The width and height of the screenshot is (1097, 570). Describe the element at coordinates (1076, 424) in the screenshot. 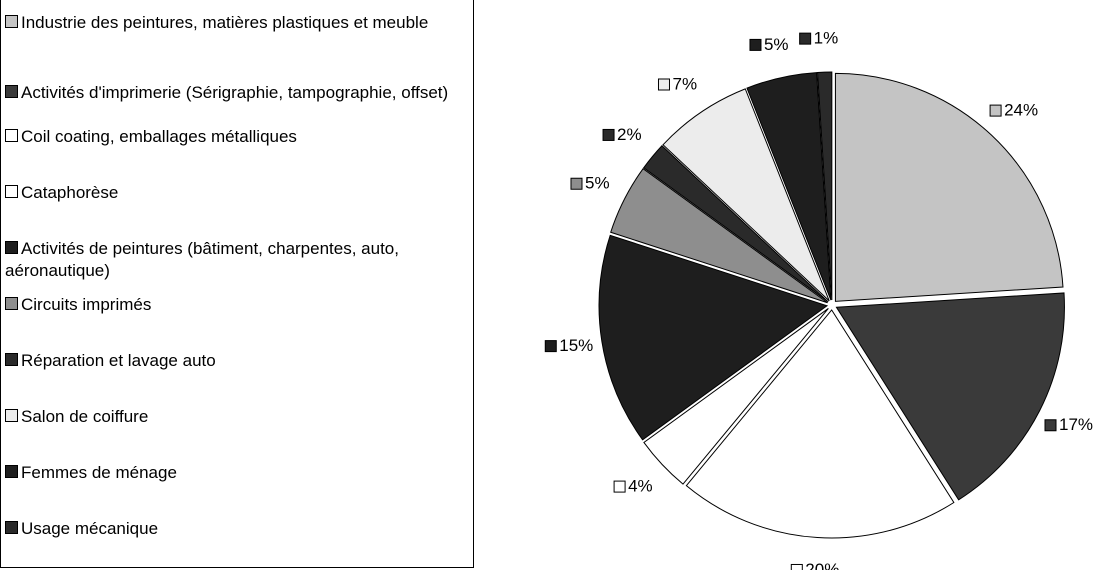

I see `data-label: 17%` at that location.